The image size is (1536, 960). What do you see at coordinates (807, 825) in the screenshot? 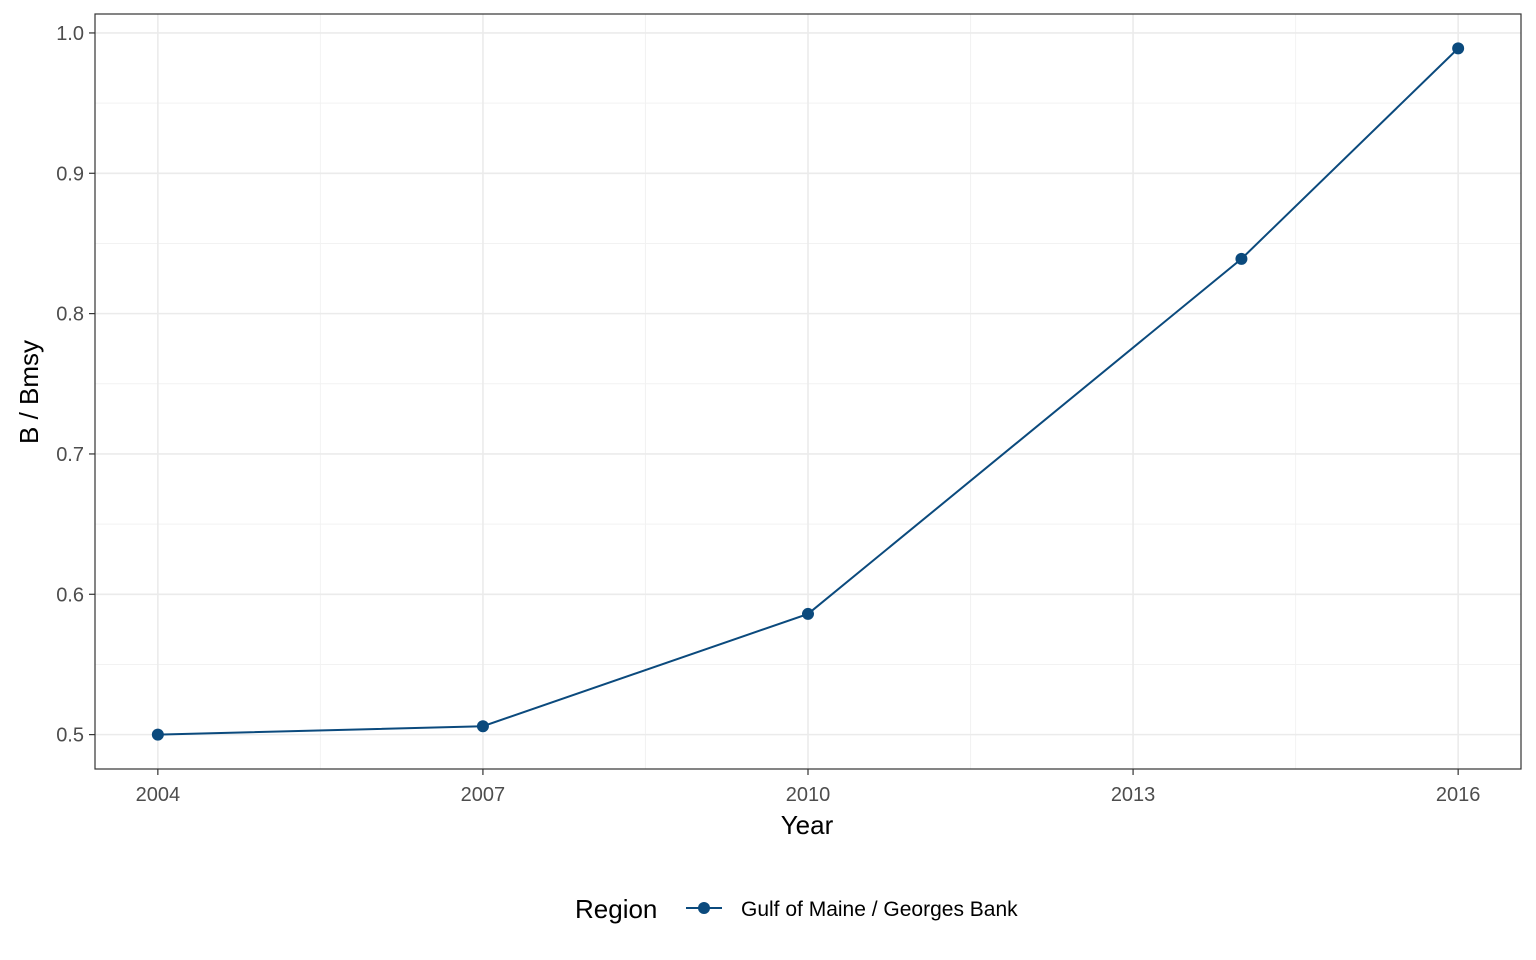
I see `x-axis-title: Year` at bounding box center [807, 825].